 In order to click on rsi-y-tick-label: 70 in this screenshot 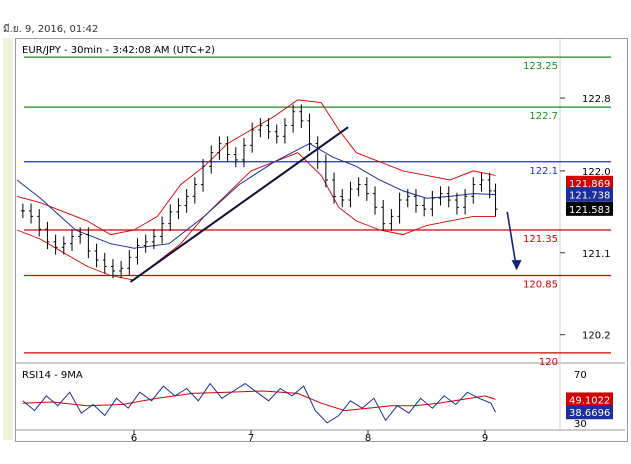, I will do `click(580, 375)`.